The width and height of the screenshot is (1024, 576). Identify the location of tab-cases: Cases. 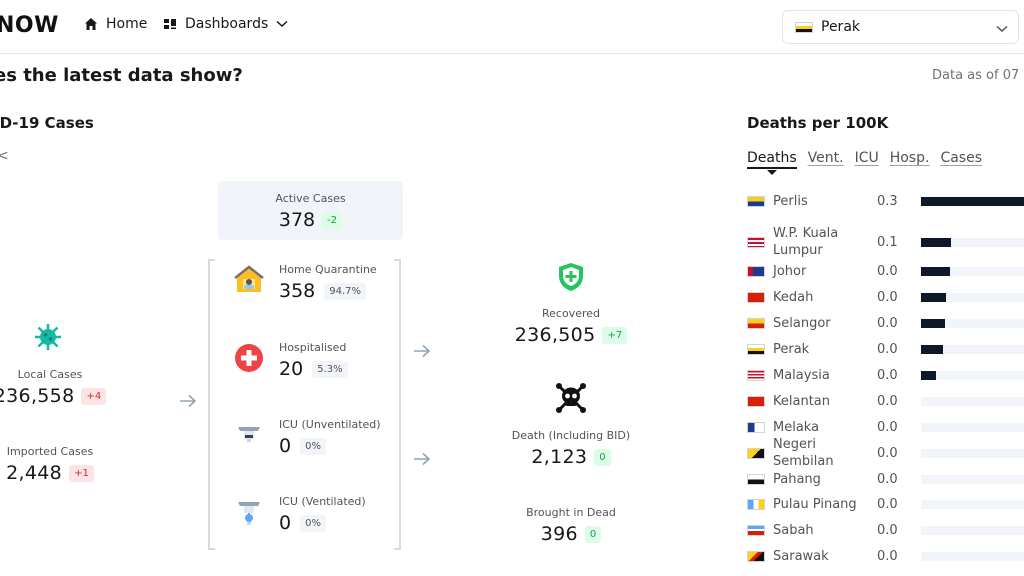
(961, 158).